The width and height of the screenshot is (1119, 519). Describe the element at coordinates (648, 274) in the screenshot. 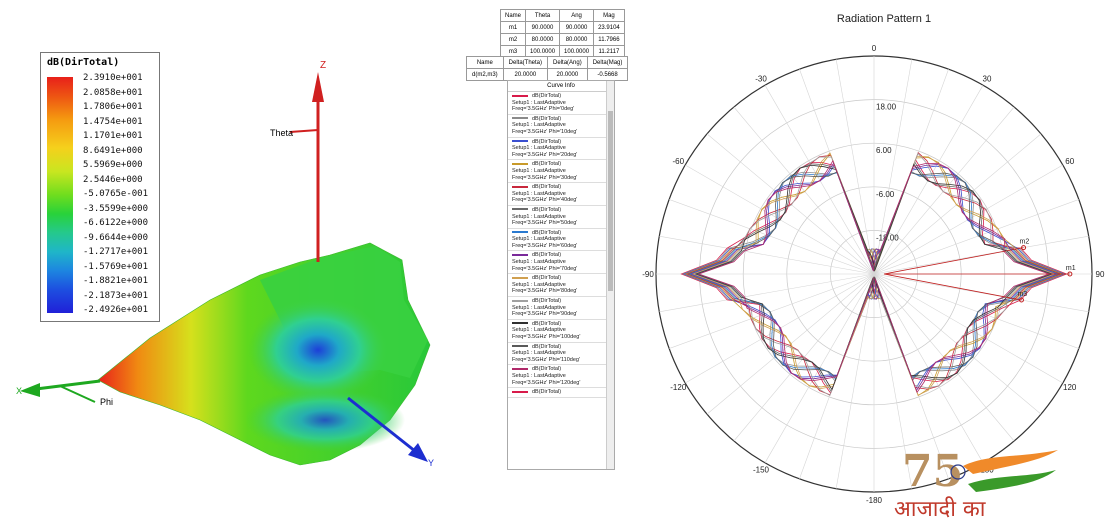

I see `angle-tick-label: -90` at that location.